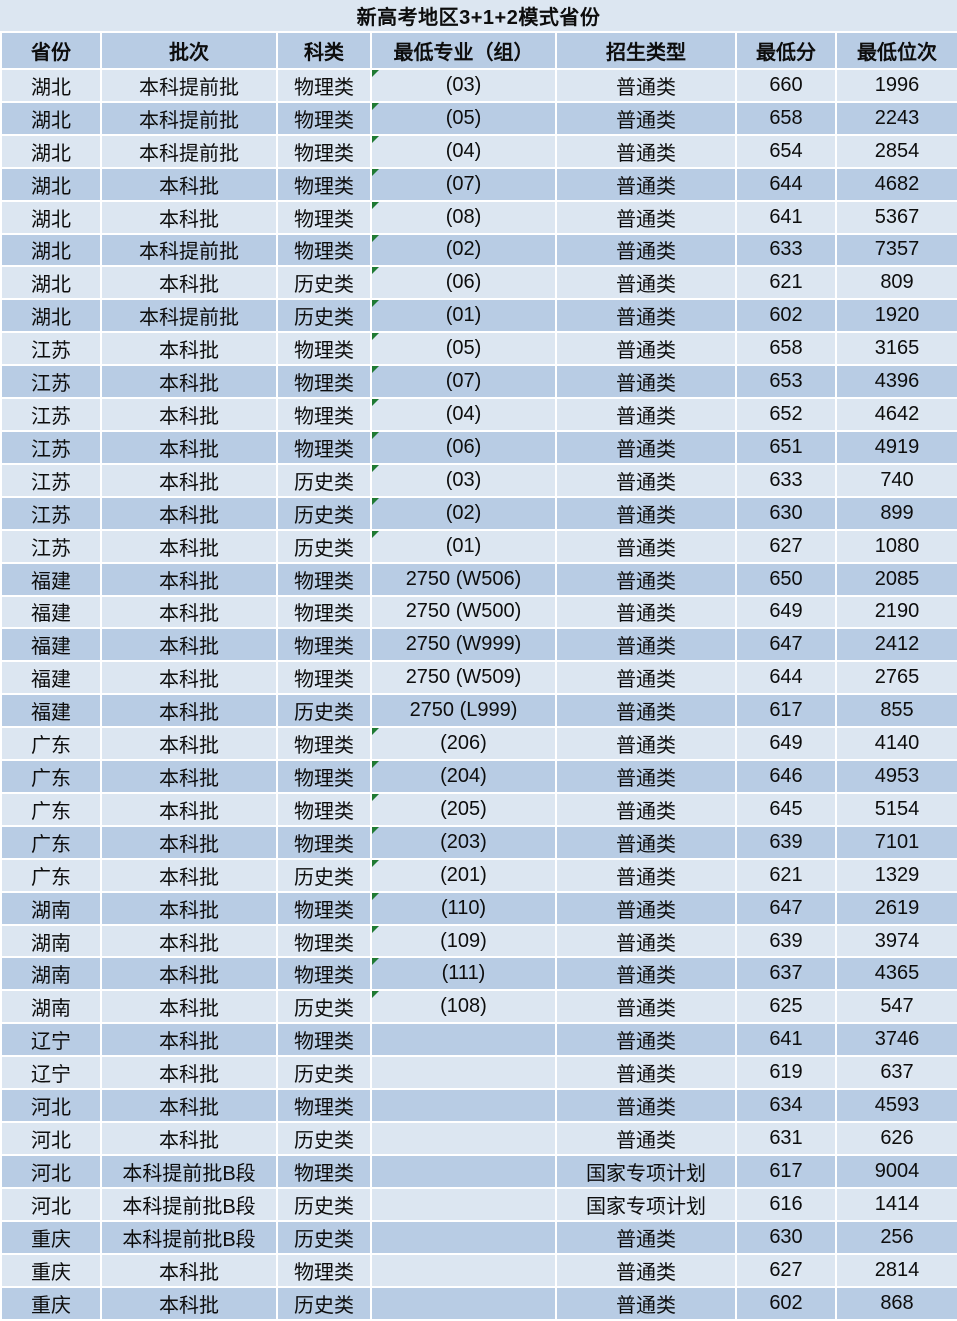 This screenshot has height=1321, width=957. What do you see at coordinates (786, 1073) in the screenshot?
I see `cell-min-score: 619` at bounding box center [786, 1073].